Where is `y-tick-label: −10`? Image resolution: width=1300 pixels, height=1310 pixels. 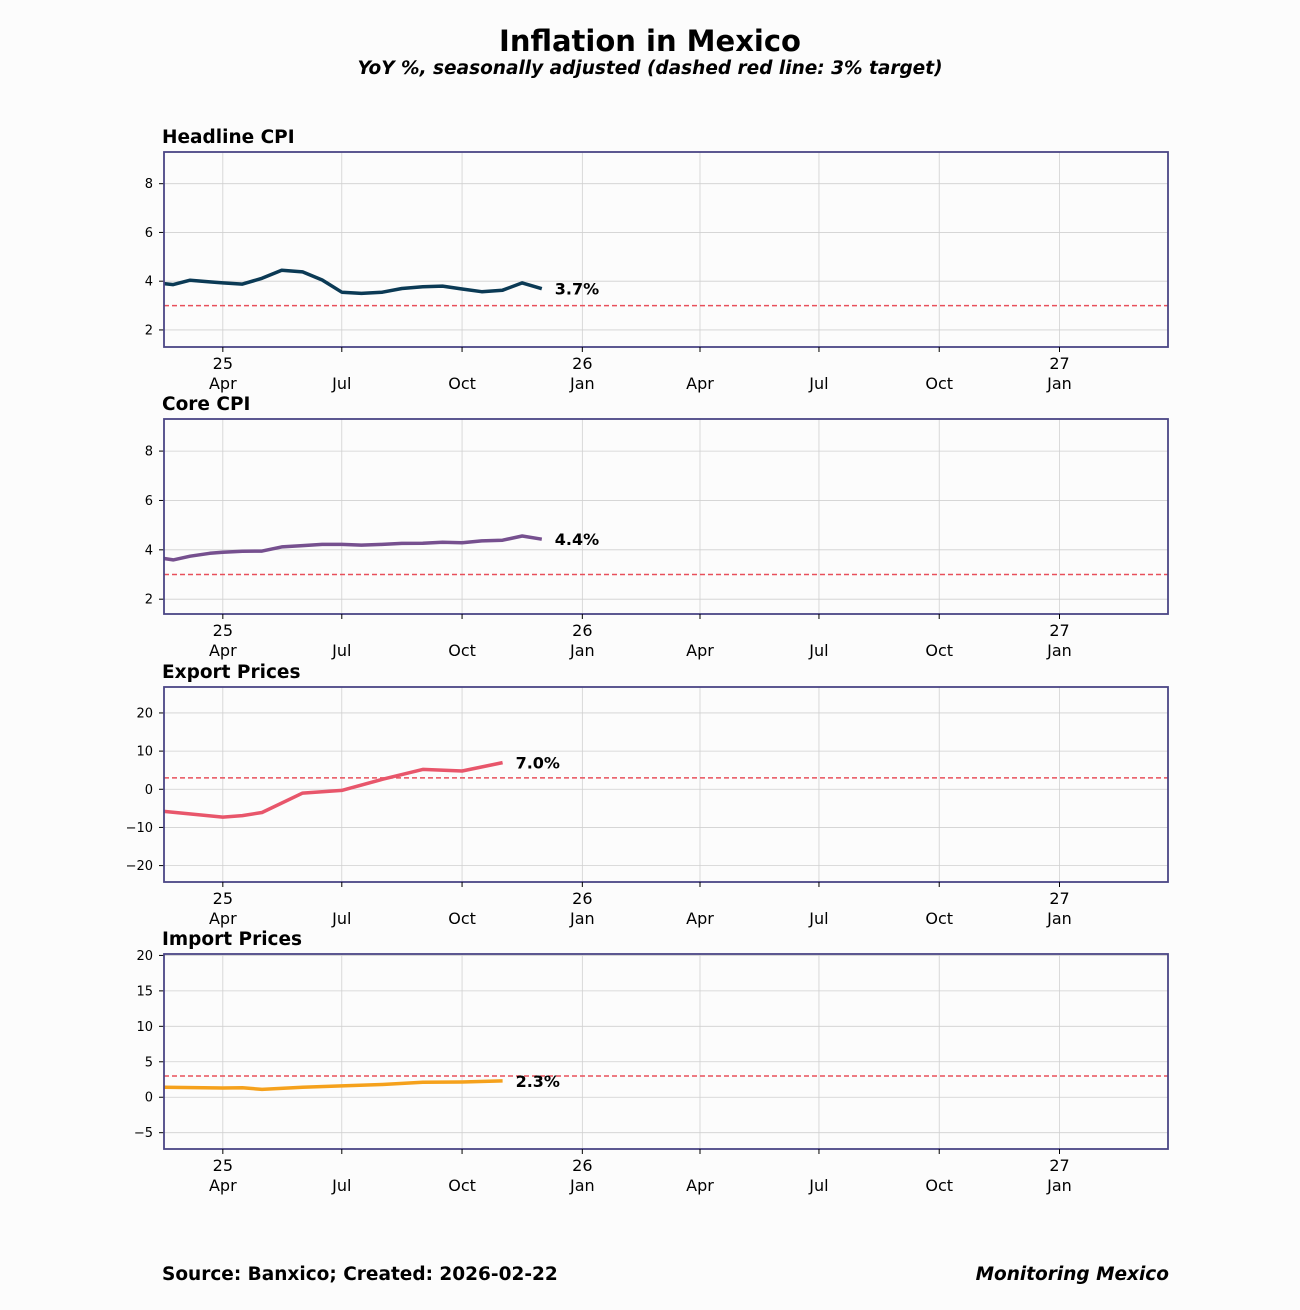
y-tick-label: −10 is located at coordinates (139, 828).